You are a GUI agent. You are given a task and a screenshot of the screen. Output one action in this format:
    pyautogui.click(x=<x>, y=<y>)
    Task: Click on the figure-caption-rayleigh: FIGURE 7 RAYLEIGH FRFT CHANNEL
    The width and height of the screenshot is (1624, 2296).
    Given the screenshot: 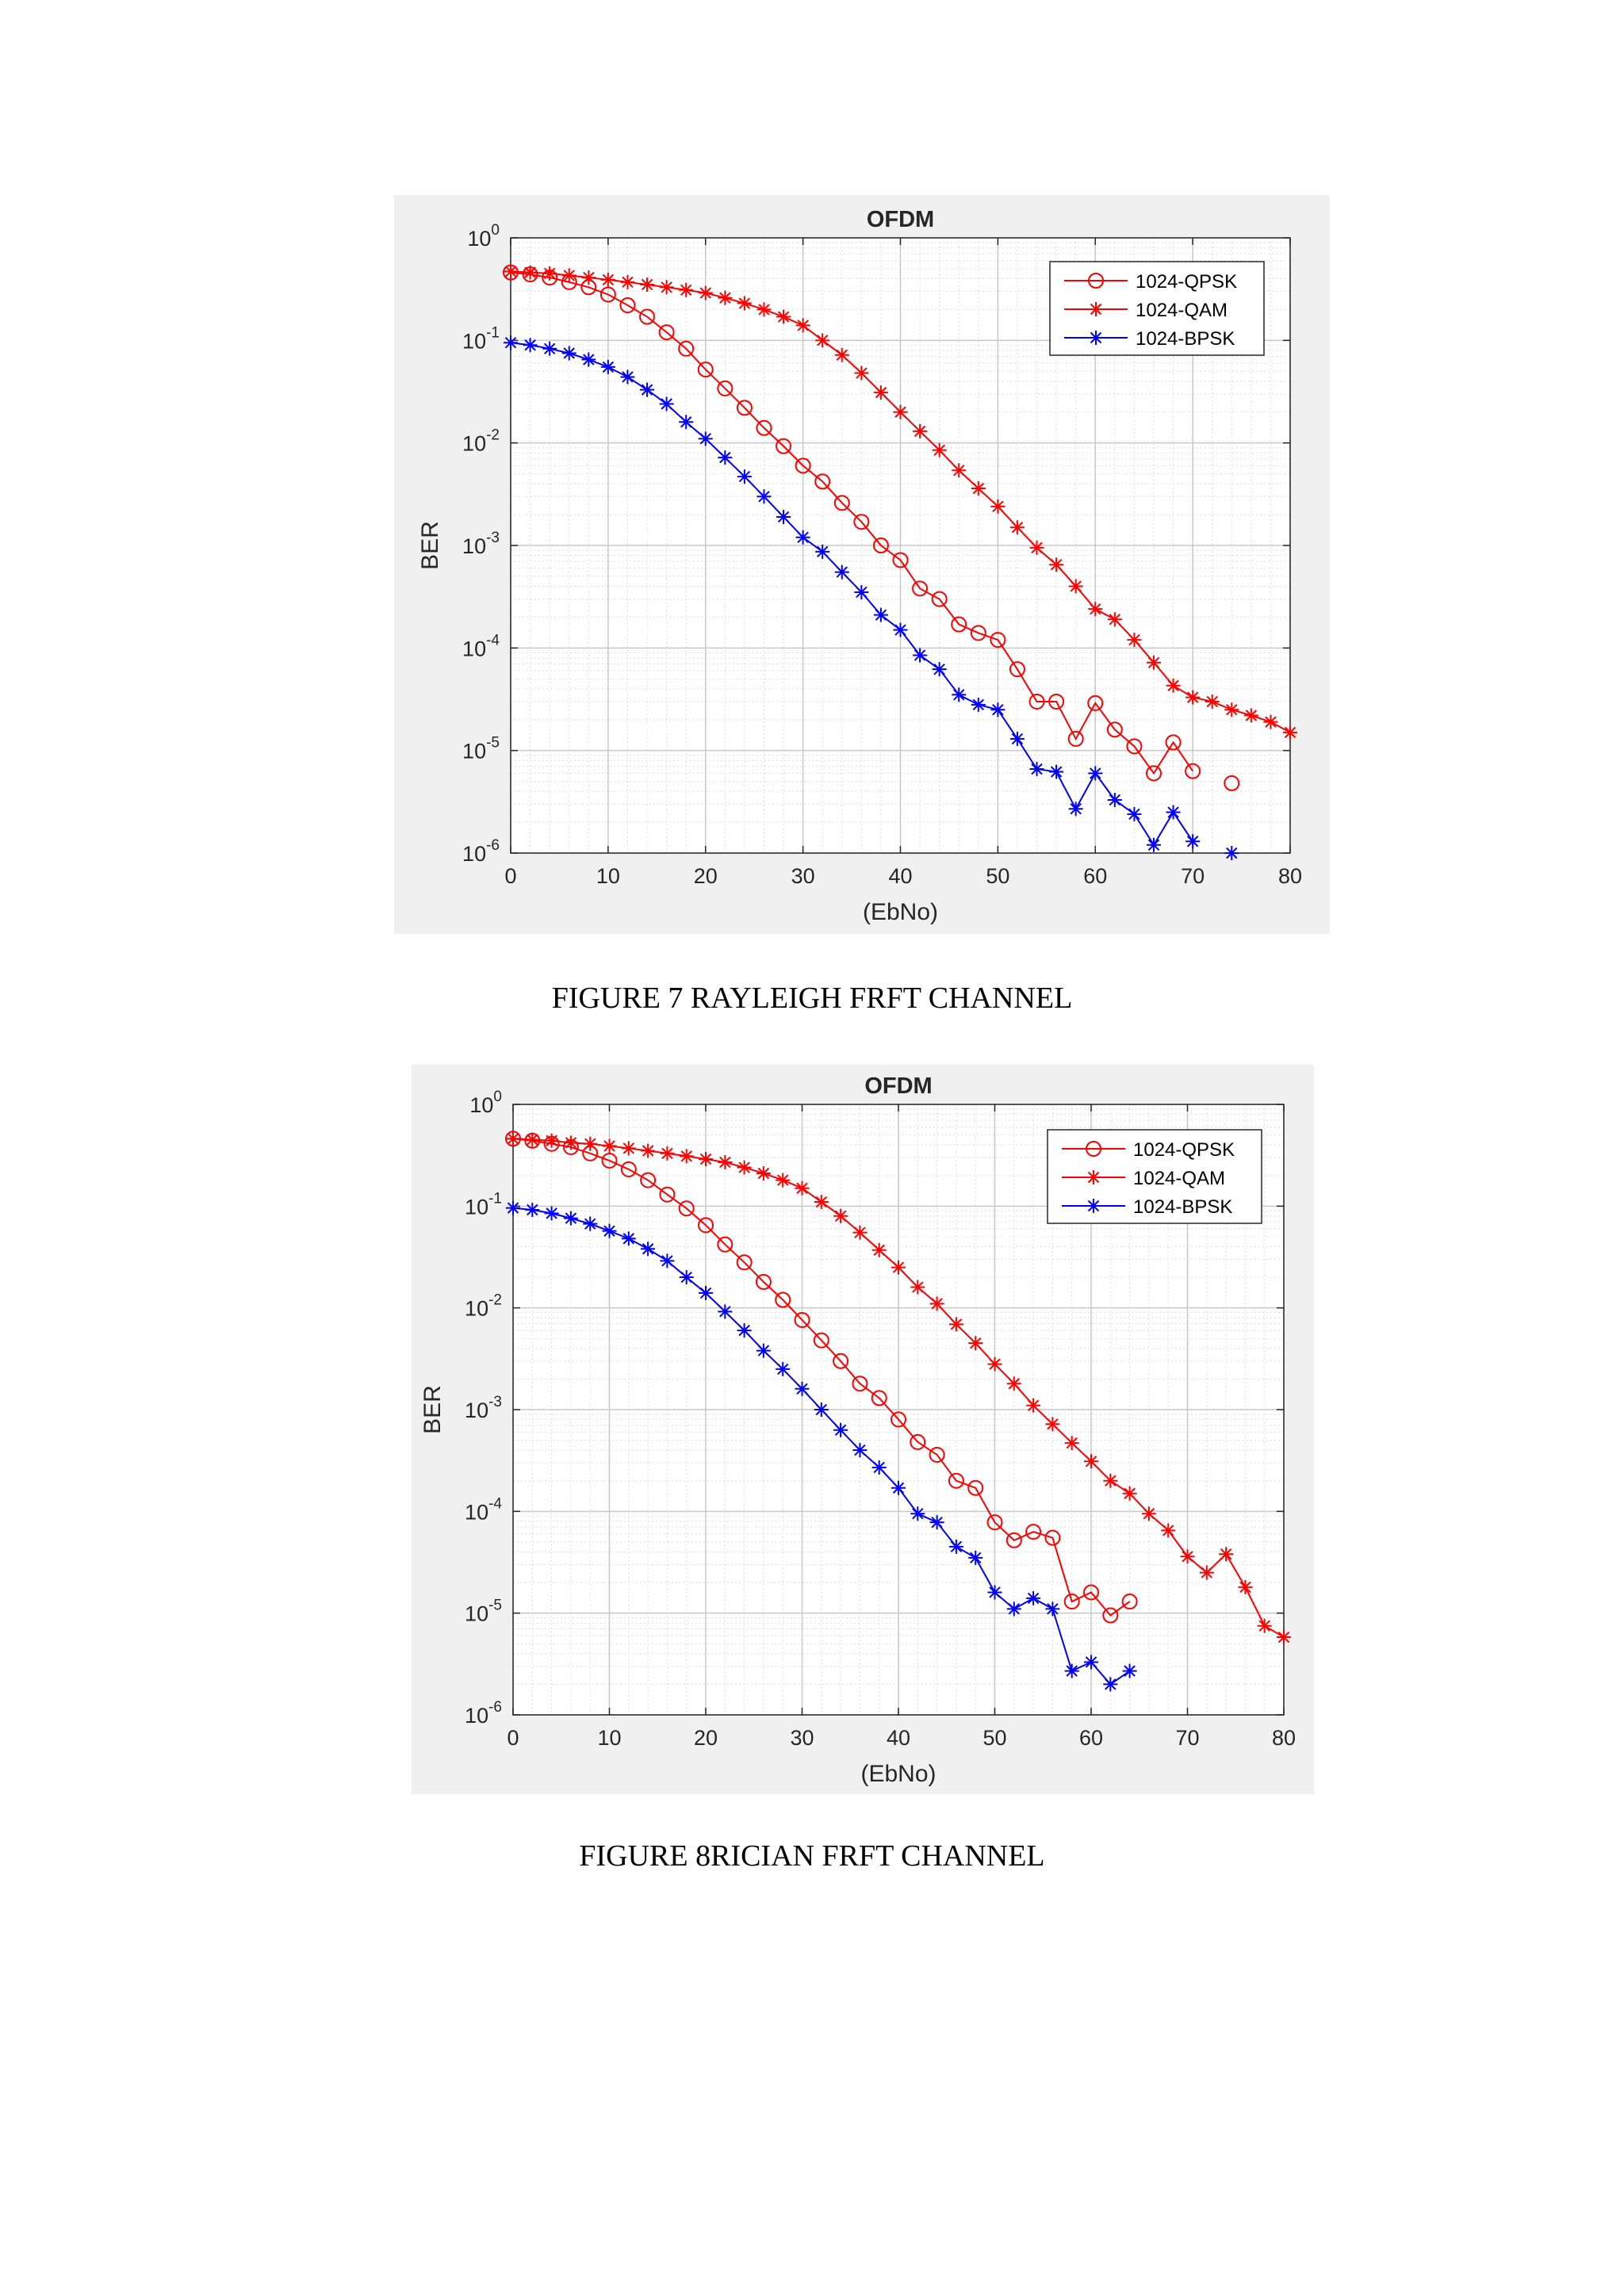 What is the action you would take?
    pyautogui.click(x=812, y=999)
    